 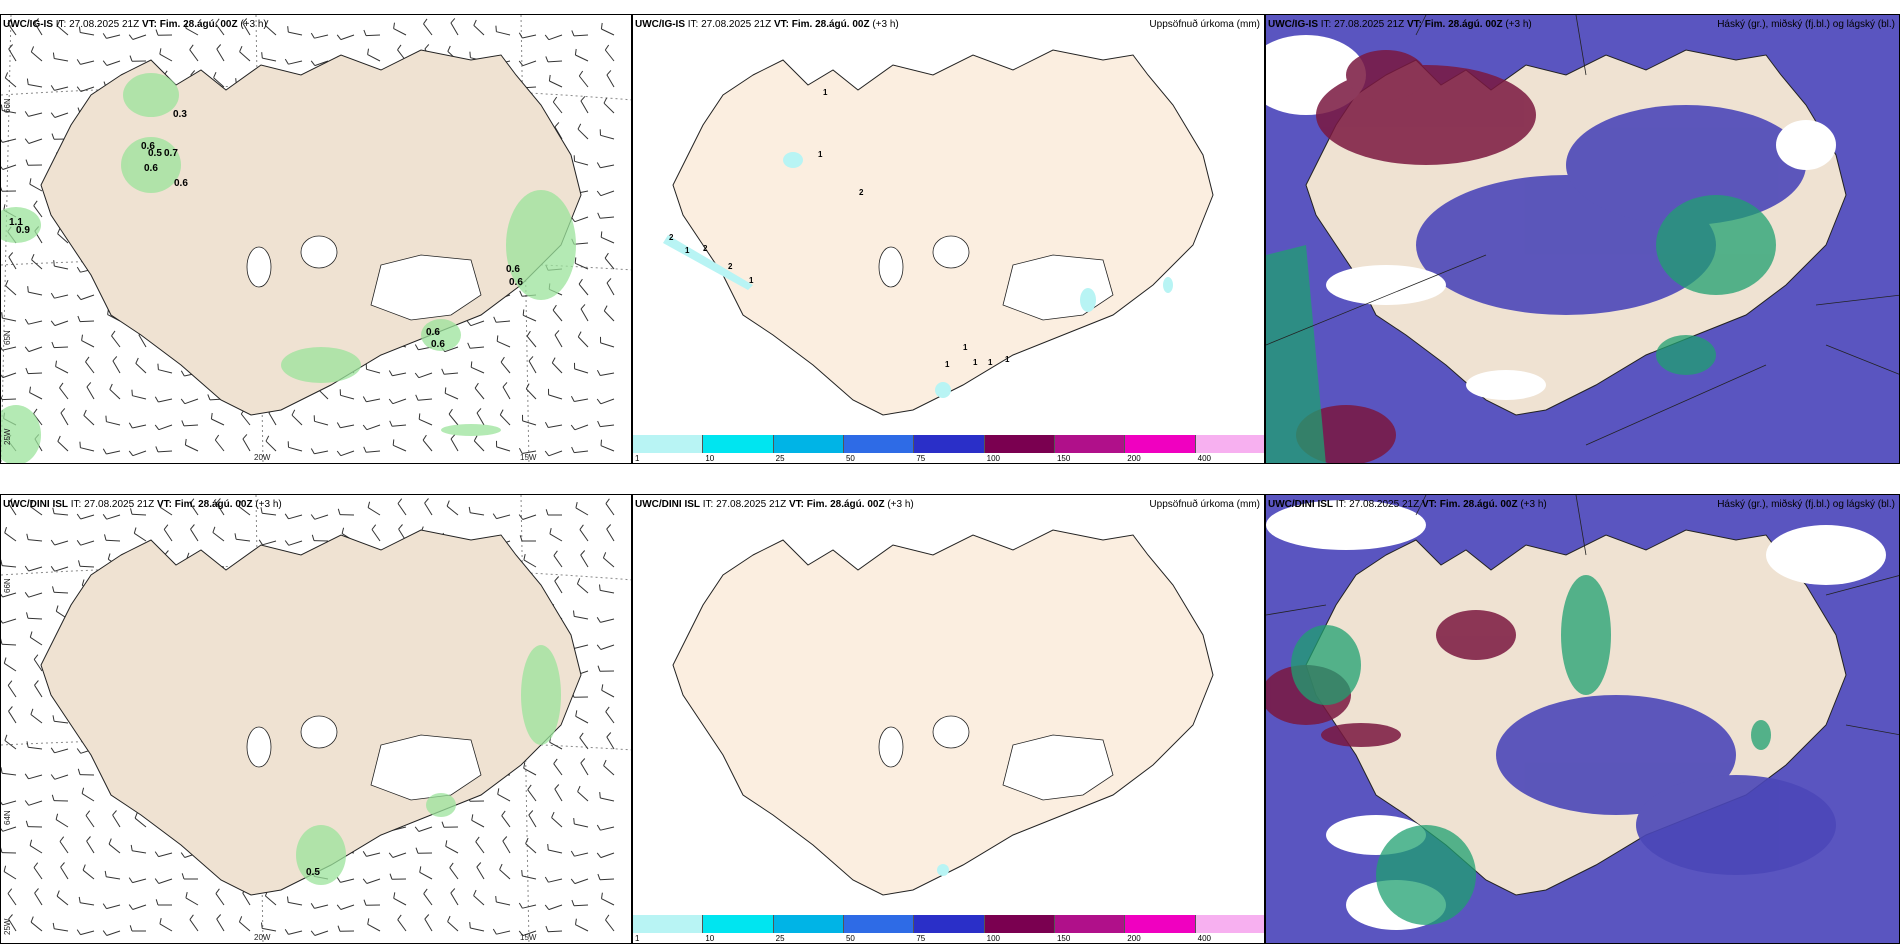 What do you see at coordinates (1229, 444) in the screenshot?
I see `colorbar-segment` at bounding box center [1229, 444].